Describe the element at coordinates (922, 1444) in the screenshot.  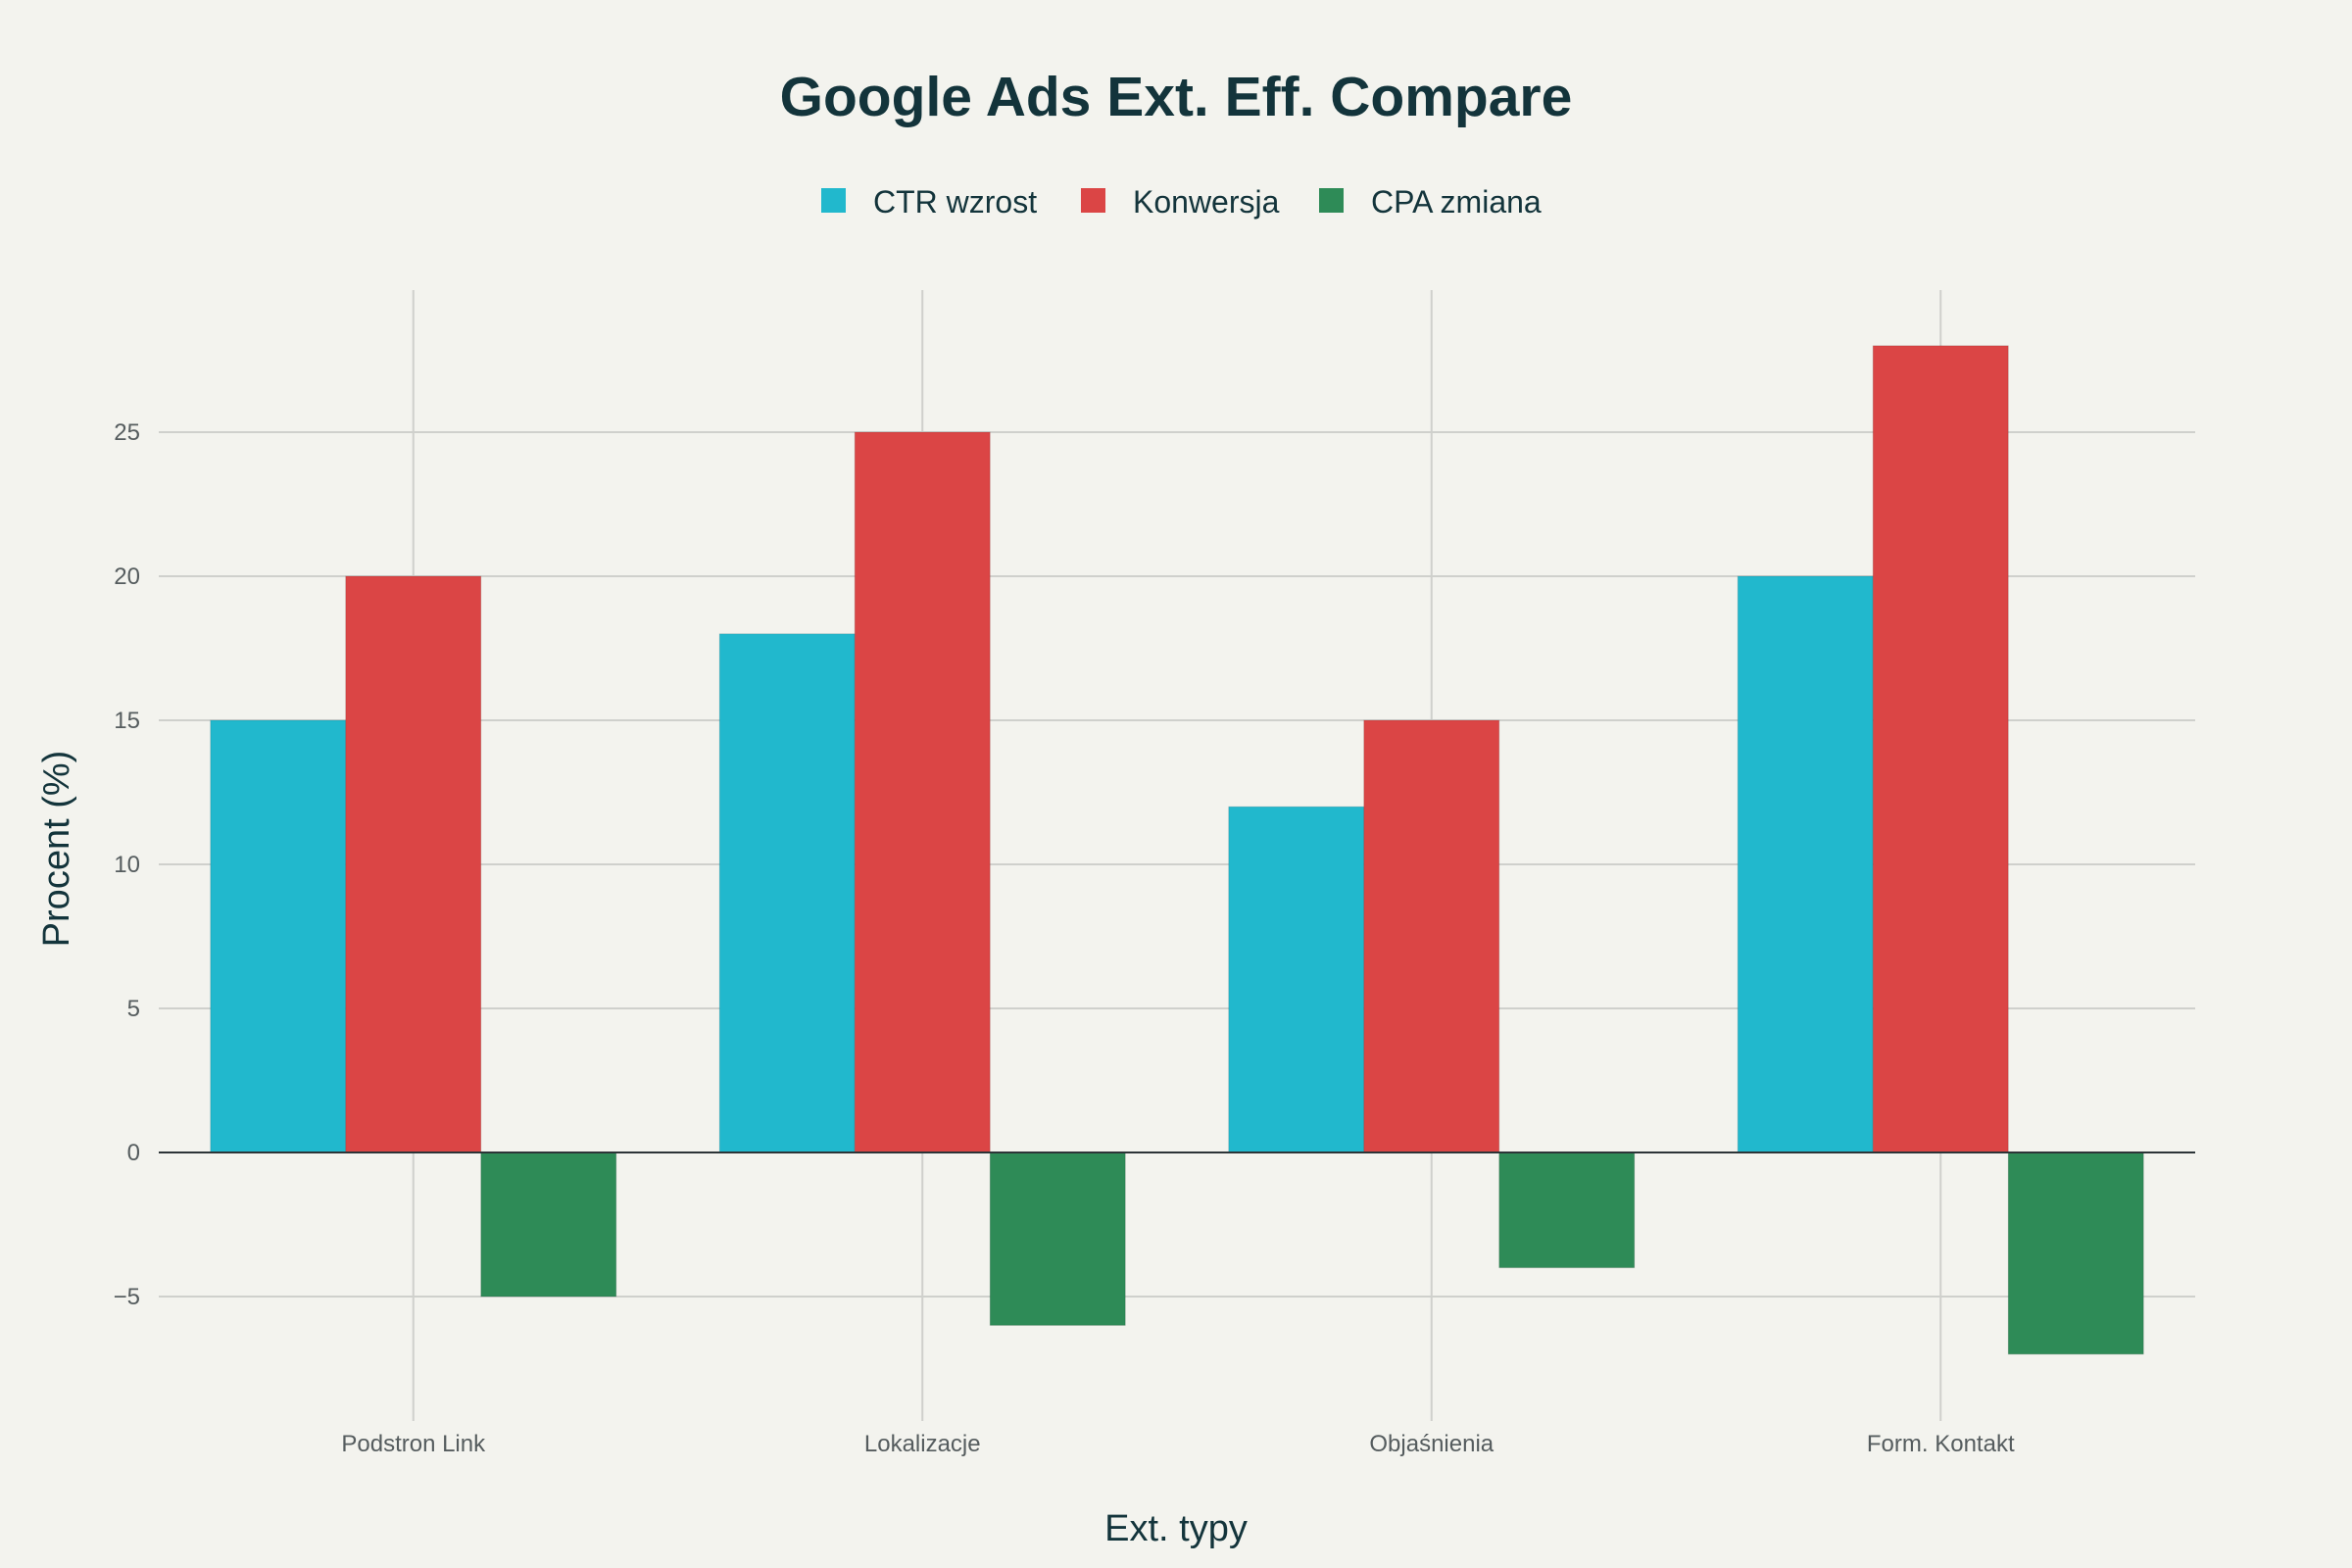
I see `x-tick-label: Lokalizacje` at that location.